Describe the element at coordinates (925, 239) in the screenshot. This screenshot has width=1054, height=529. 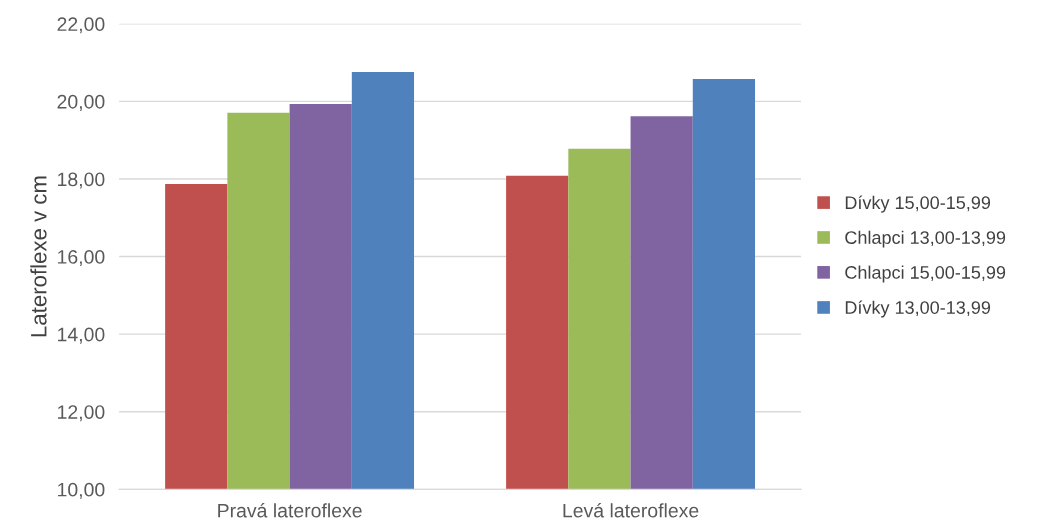
I see `legend-label: Chlapci 13,00-13,99` at that location.